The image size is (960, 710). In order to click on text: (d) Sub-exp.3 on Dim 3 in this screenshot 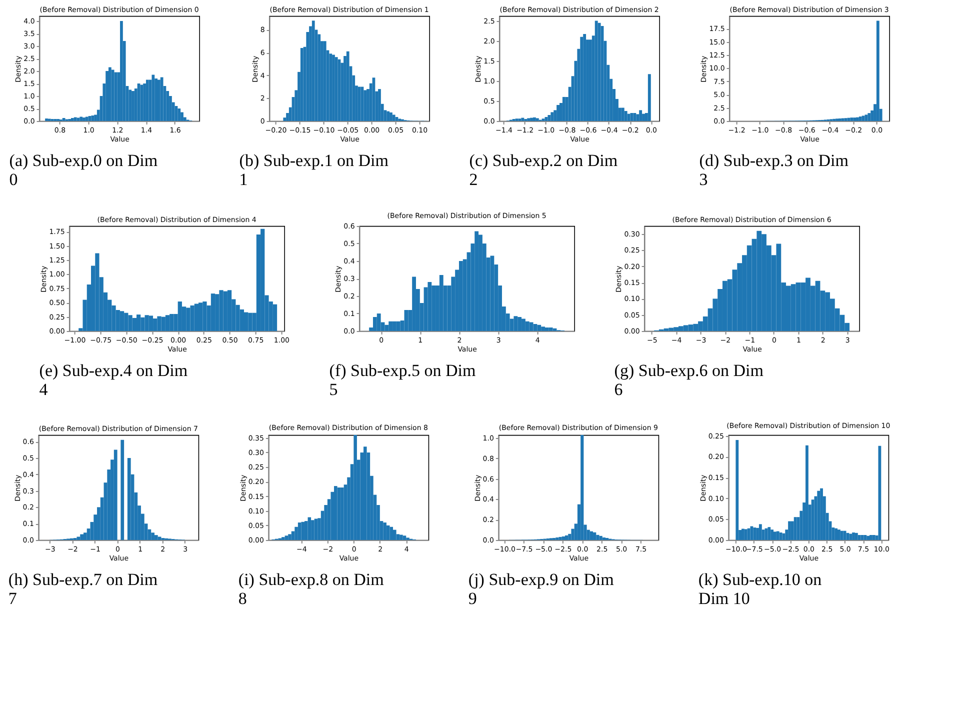, I will do `click(774, 170)`.